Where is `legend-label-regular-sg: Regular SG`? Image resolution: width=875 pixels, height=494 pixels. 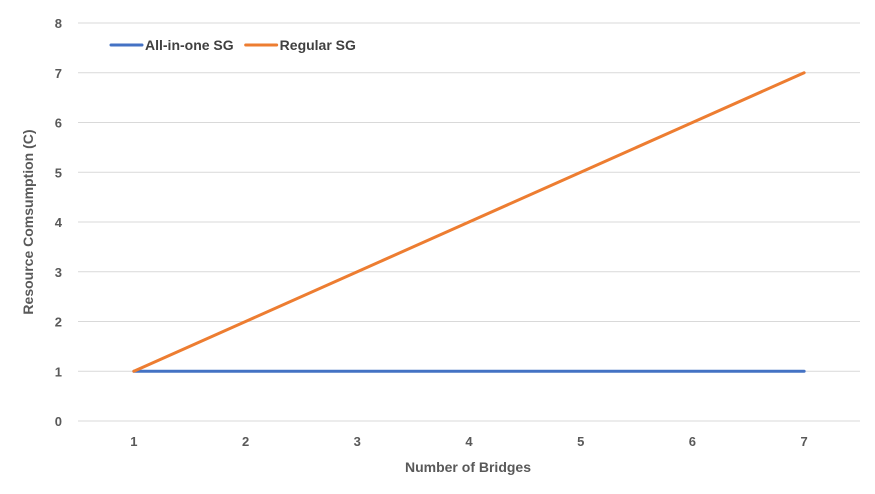 legend-label-regular-sg: Regular SG is located at coordinates (318, 45).